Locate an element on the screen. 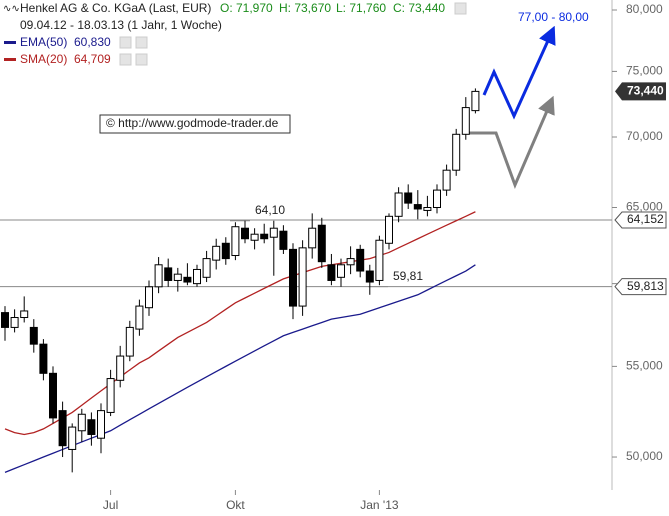  last-price-tag is located at coordinates (640, 91).